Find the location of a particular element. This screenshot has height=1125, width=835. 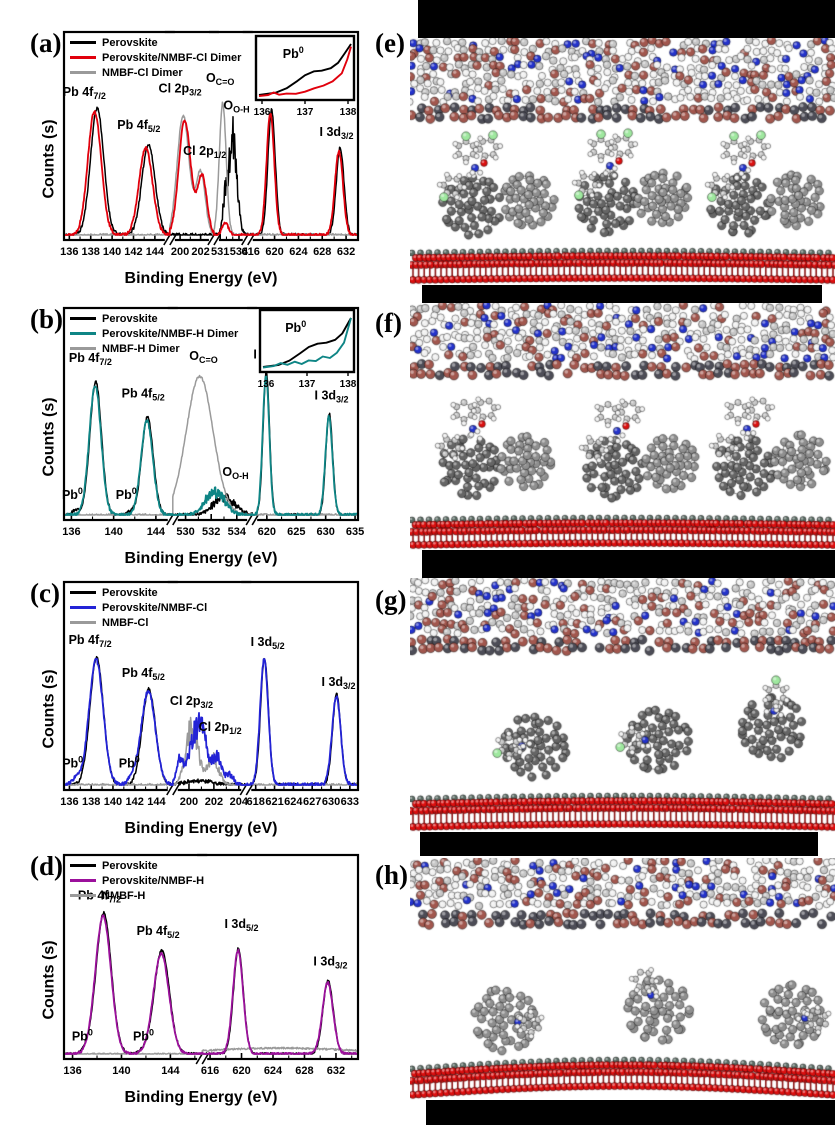

legend-row: NMBF-H Dimer is located at coordinates (154, 348).